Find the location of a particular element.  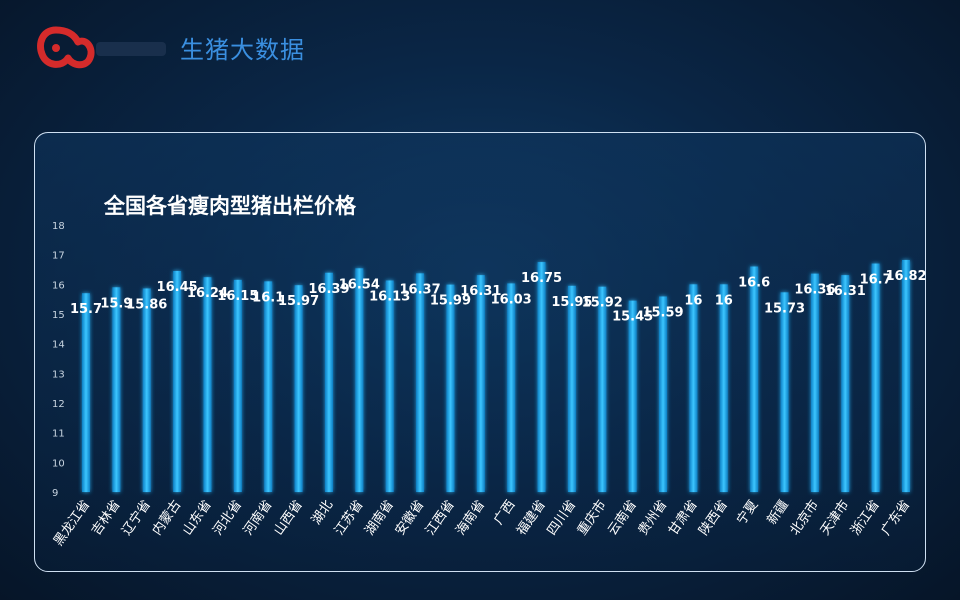

category-label: 吉林省 is located at coordinates (106, 518).